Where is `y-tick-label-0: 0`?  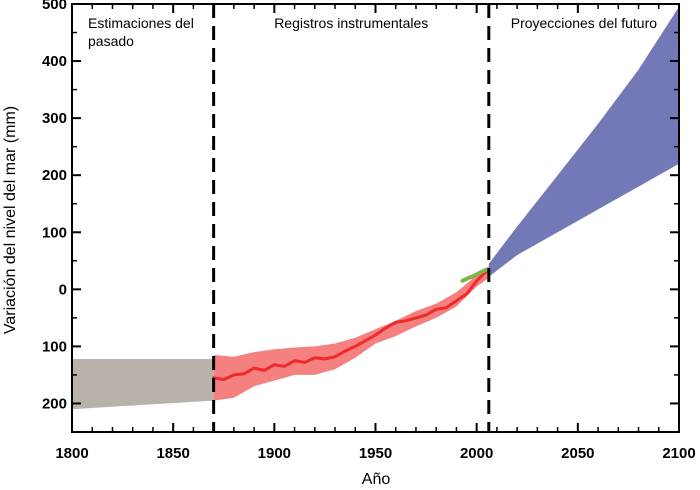 y-tick-label-0: 0 is located at coordinates (63, 289).